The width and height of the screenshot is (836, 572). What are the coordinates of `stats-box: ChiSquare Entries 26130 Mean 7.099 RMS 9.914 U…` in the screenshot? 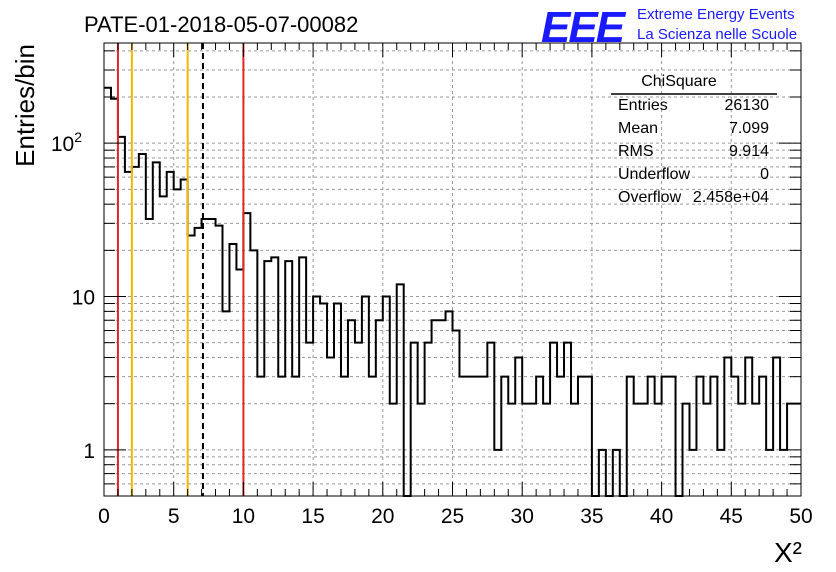 It's located at (694, 139).